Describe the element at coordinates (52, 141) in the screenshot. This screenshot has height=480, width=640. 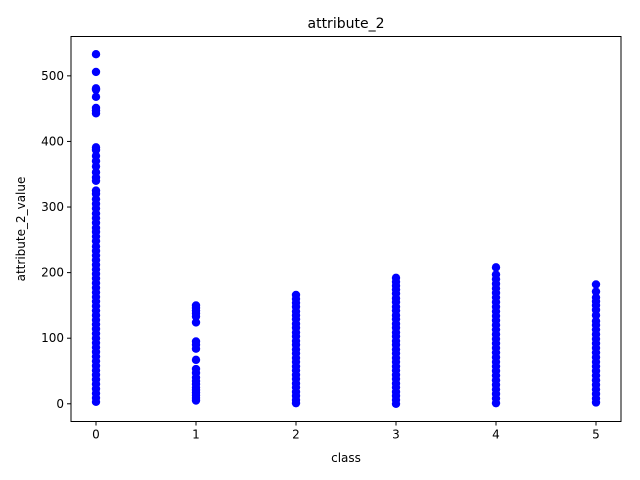
I see `y-tick-label: 400` at that location.